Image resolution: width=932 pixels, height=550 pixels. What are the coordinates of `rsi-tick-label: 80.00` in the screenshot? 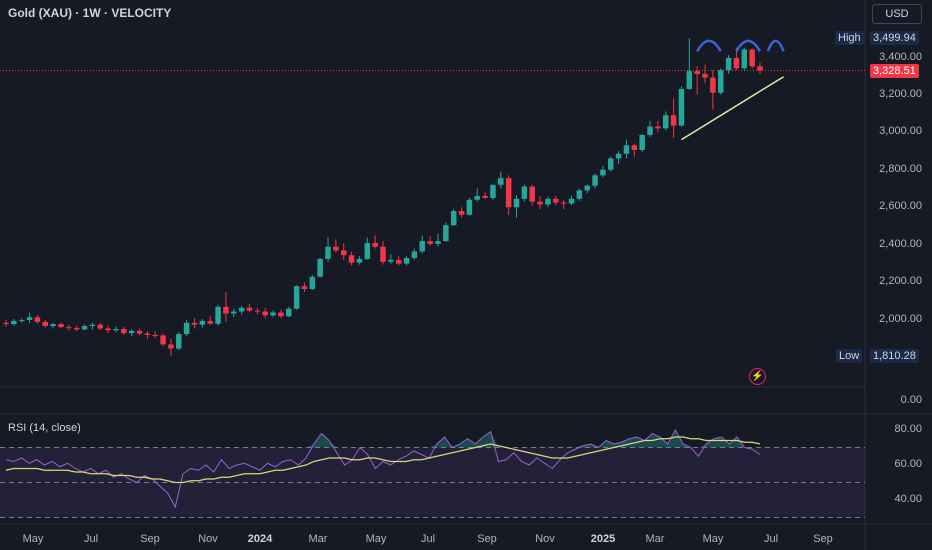 It's located at (908, 429).